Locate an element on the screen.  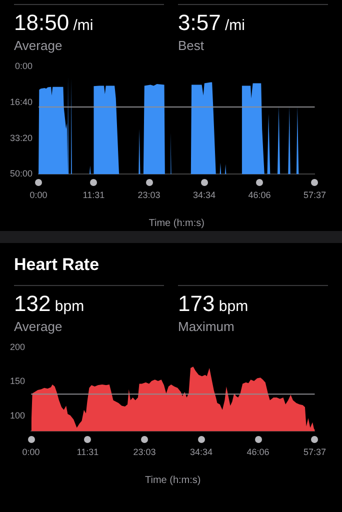
y-tick-label: 200 is located at coordinates (18, 347).